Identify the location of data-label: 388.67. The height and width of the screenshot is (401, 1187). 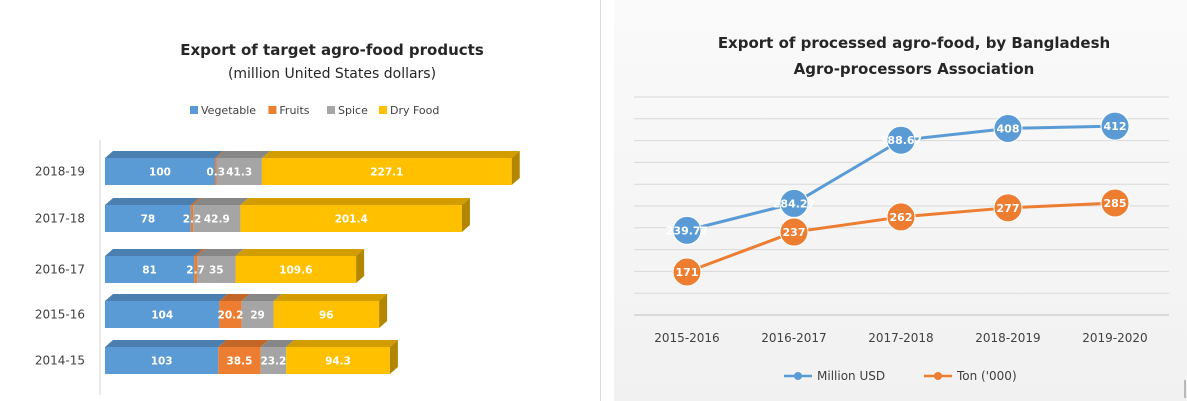
(901, 140).